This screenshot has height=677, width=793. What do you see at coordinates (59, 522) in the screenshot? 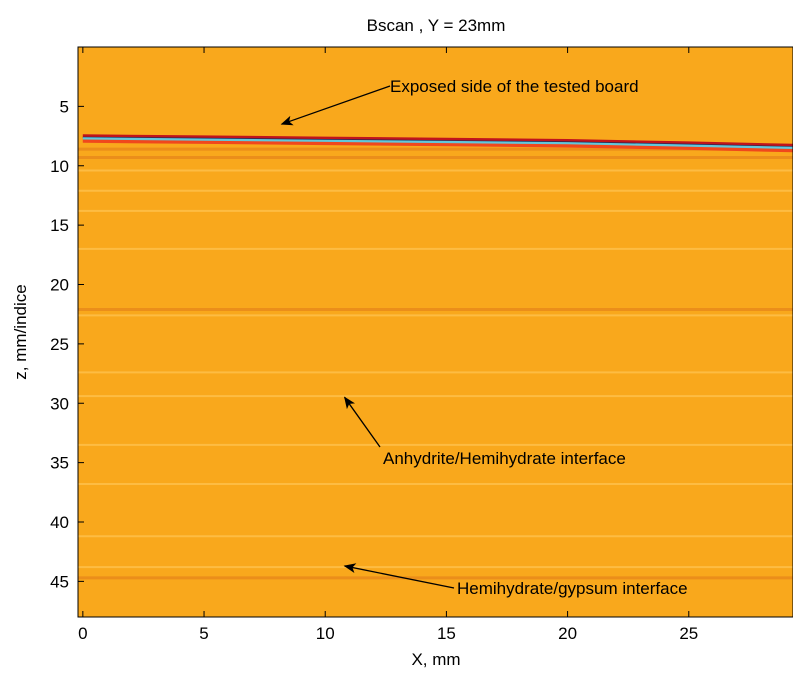
I see `y-tick-label: 40` at bounding box center [59, 522].